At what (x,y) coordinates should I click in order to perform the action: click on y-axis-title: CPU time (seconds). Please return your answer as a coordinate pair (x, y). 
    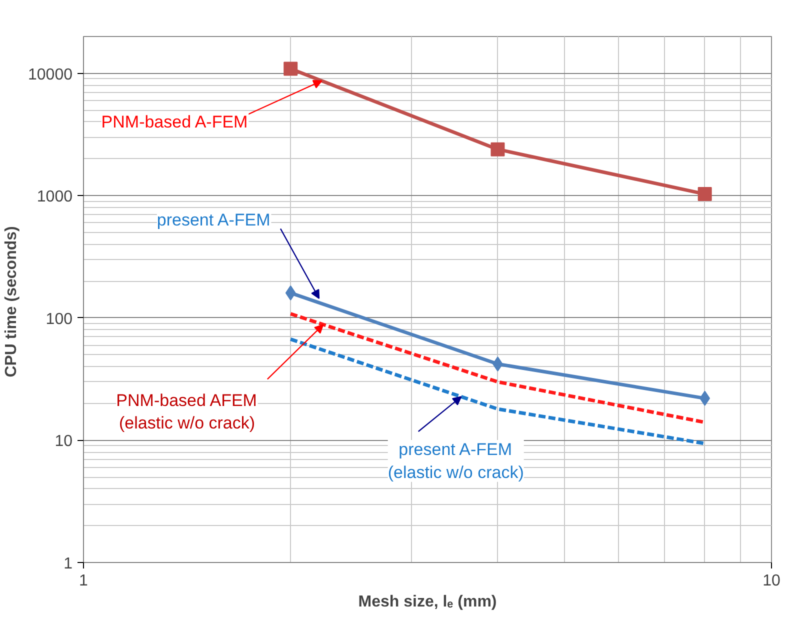
    Looking at the image, I should click on (11, 302).